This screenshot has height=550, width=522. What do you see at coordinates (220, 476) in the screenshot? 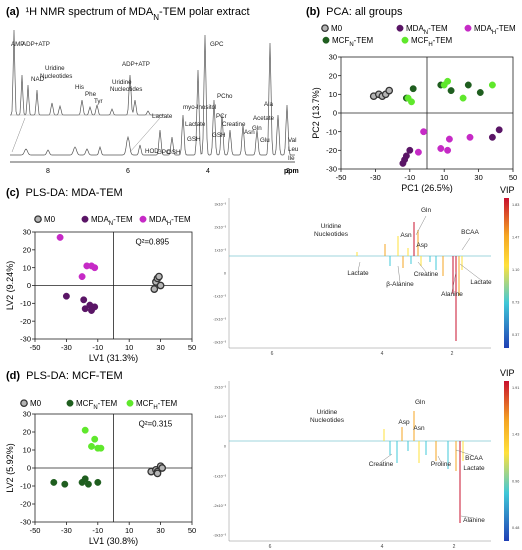
I see `vip-y-tick-label: -1x10⁻³` at bounding box center [220, 476].